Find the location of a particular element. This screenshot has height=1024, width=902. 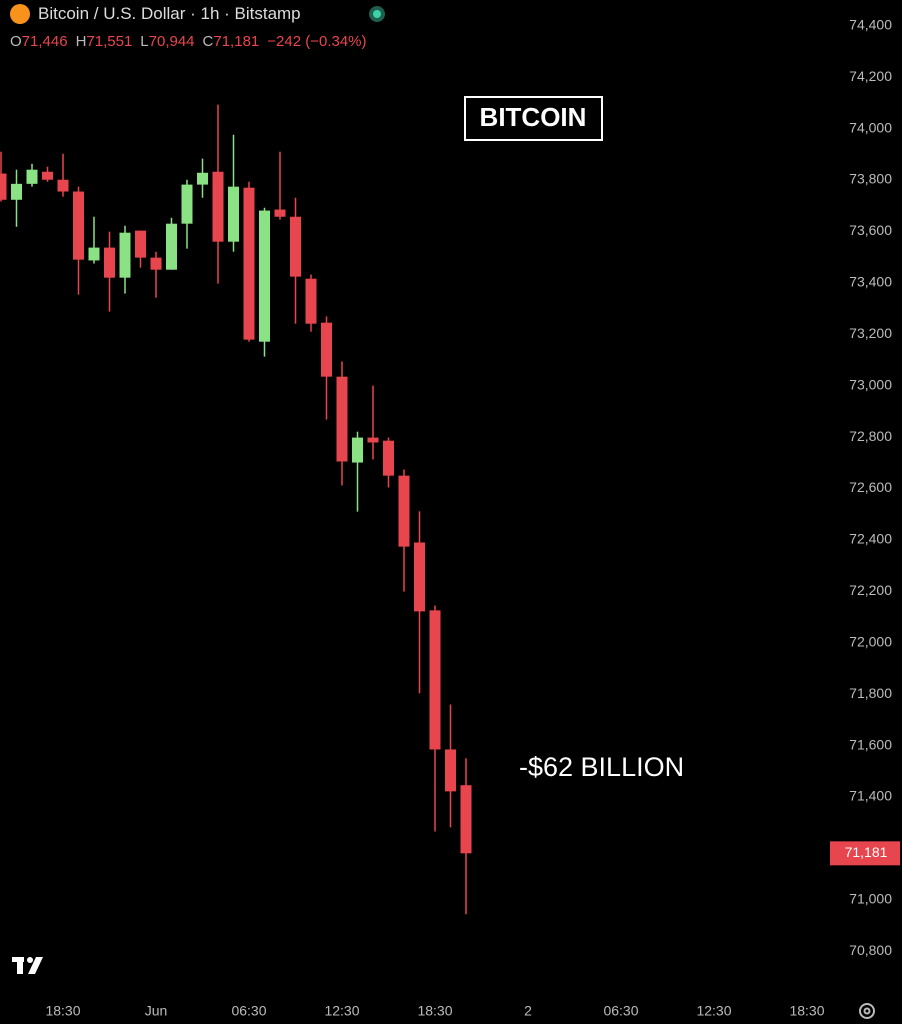

ohlc-value: 71,181 is located at coordinates (236, 41).